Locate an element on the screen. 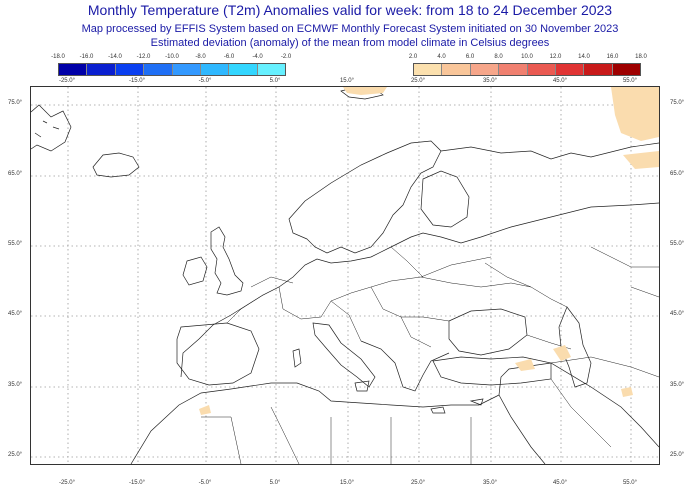  mediterranean-islands is located at coordinates (388, 381).